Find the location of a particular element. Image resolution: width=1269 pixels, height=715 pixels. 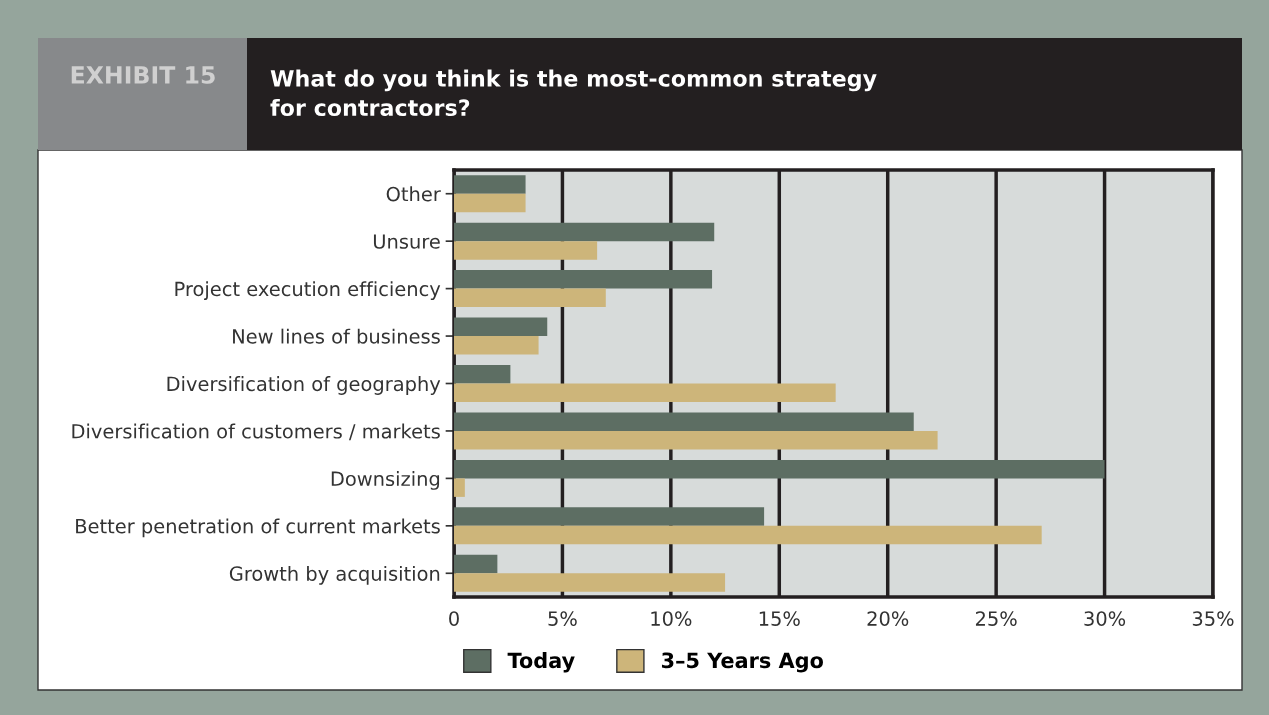

y-tick-label: Downsizing is located at coordinates (385, 480).